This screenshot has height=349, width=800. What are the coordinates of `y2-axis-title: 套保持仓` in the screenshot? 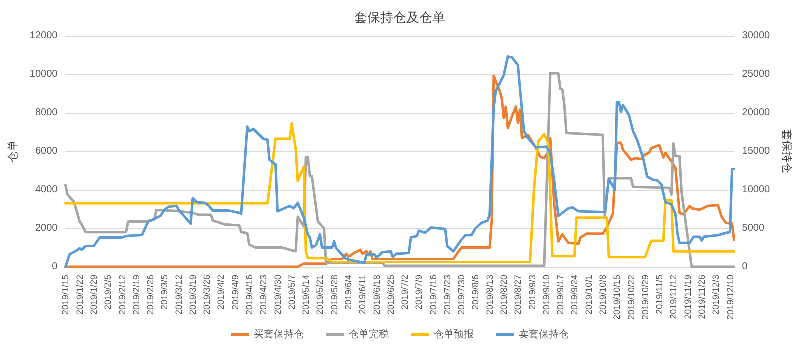 It's located at (786, 152).